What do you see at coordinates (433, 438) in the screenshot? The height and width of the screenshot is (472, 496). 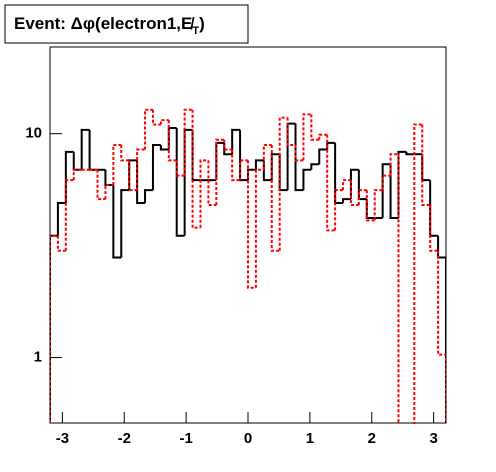 I see `x-tick-label: 3` at bounding box center [433, 438].